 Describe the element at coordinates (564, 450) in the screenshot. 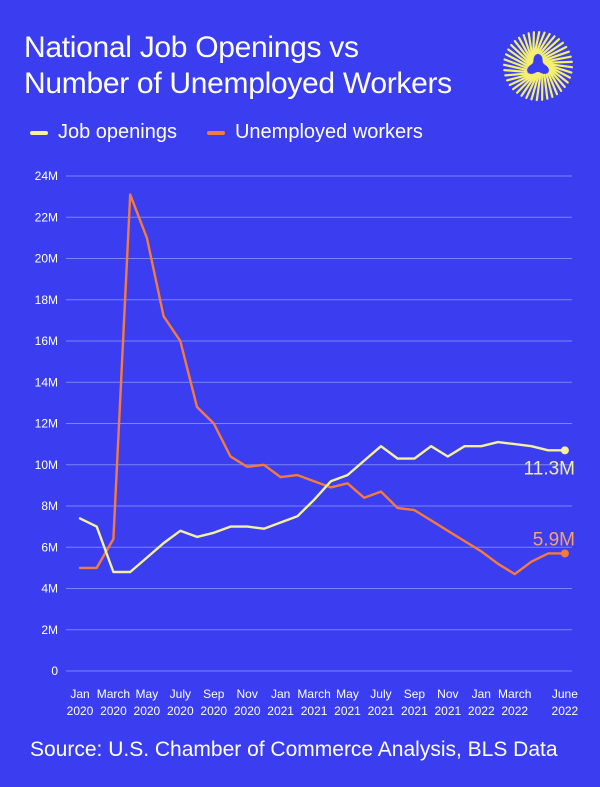

I see `series-end-point-job-openings` at that location.